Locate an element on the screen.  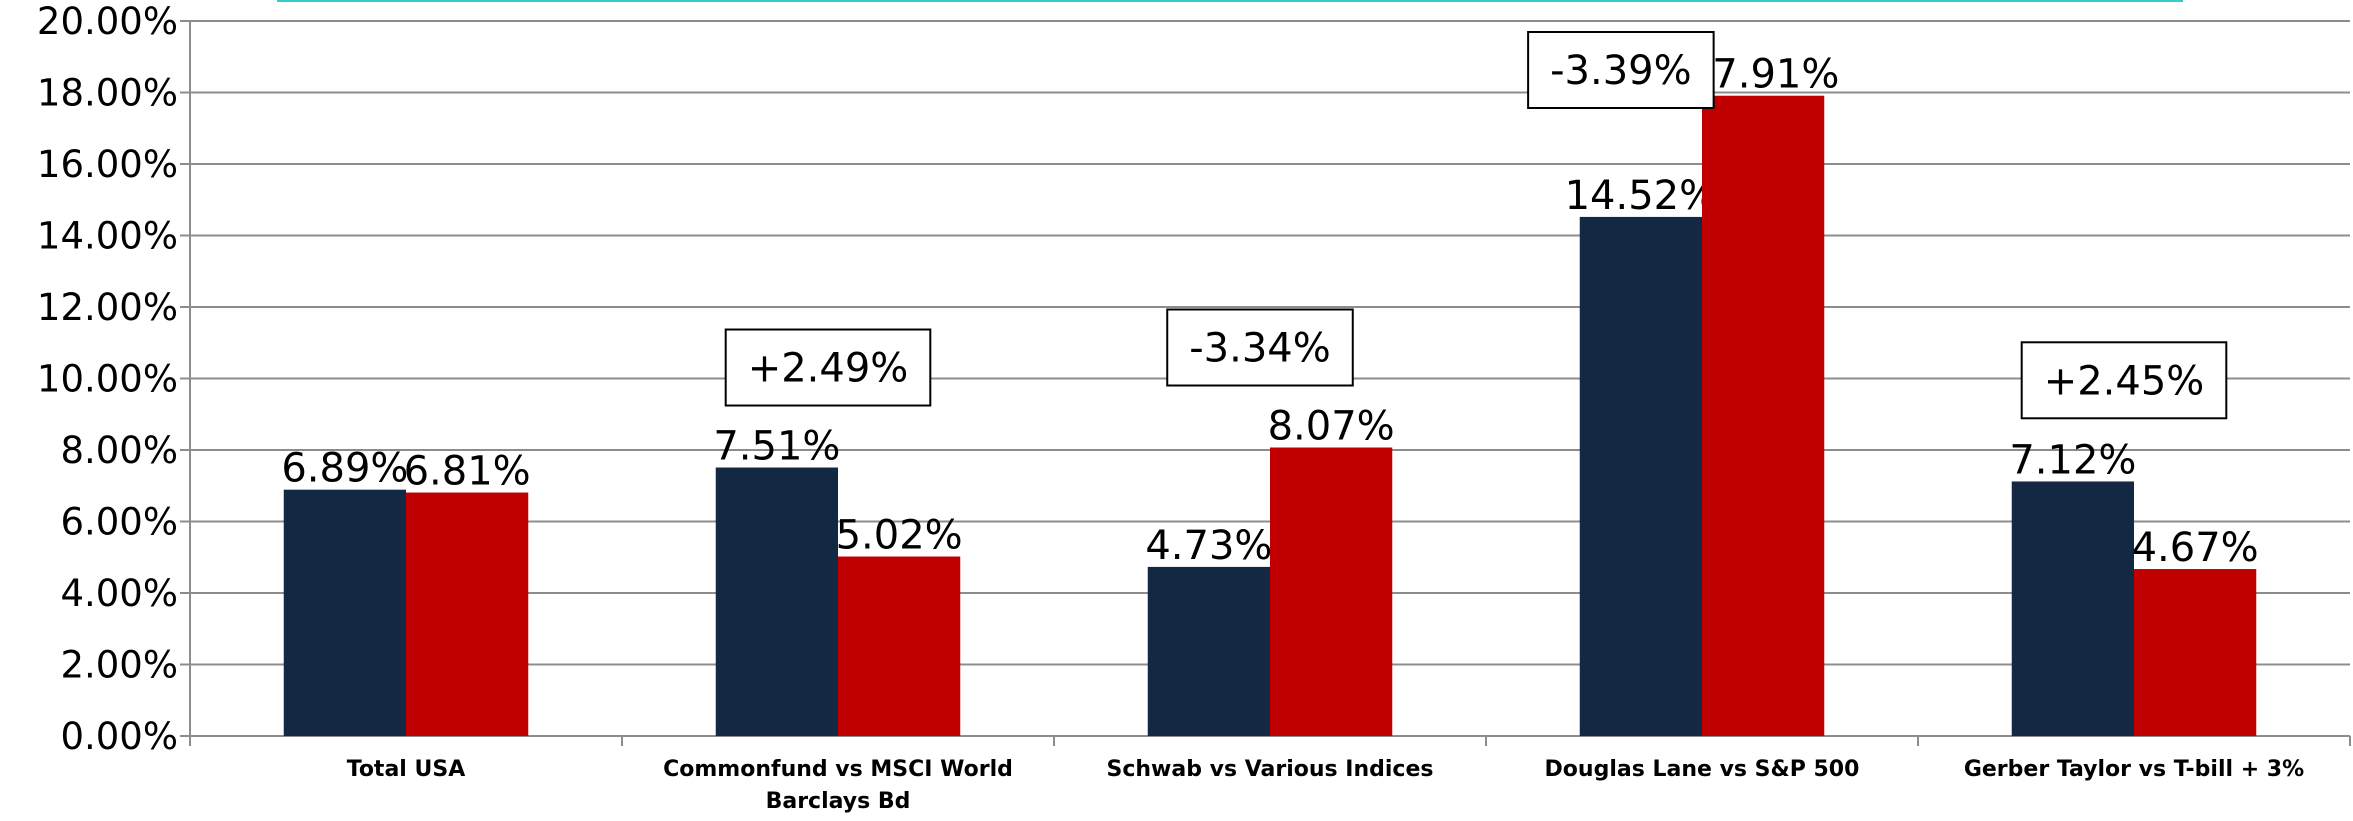
value-label: 6.81% is located at coordinates (467, 472).